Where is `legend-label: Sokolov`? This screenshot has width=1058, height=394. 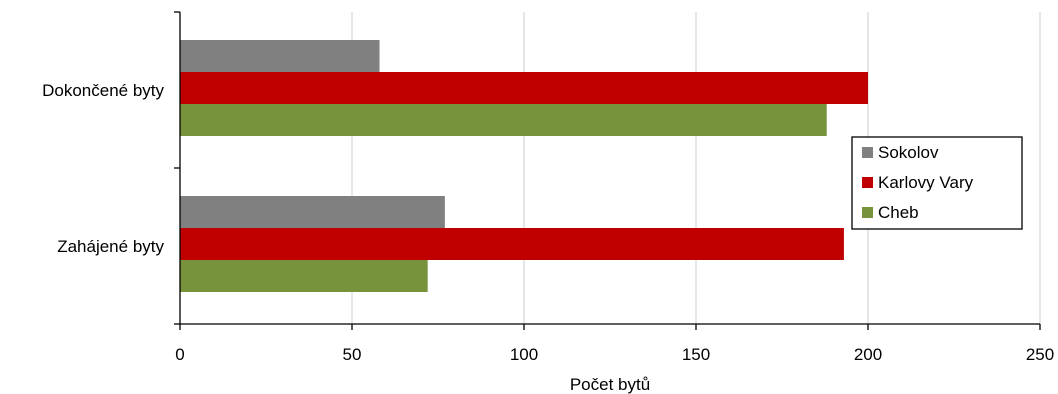
legend-label: Sokolov is located at coordinates (908, 152).